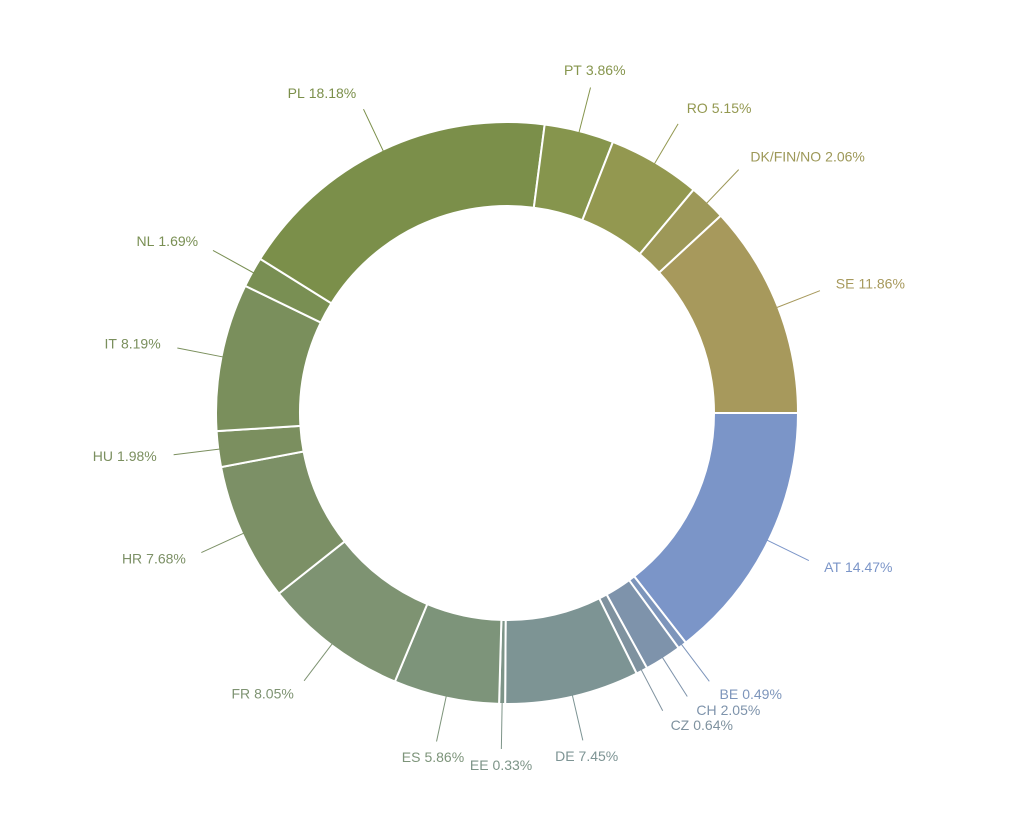 The height and width of the screenshot is (832, 1024). What do you see at coordinates (785, 156) in the screenshot?
I see `slice-category: DK/FIN/NO` at bounding box center [785, 156].